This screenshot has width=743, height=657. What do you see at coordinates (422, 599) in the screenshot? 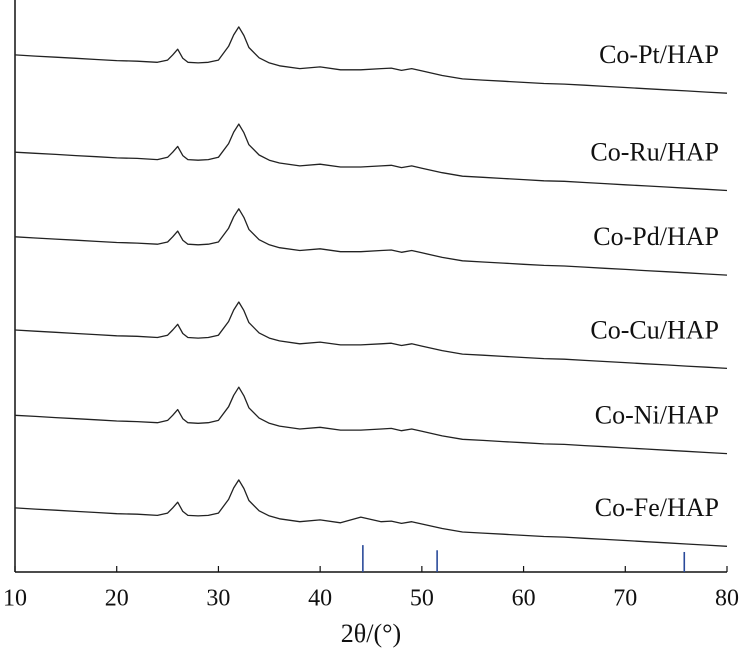
I see `x-tick-label: 50` at bounding box center [422, 599].